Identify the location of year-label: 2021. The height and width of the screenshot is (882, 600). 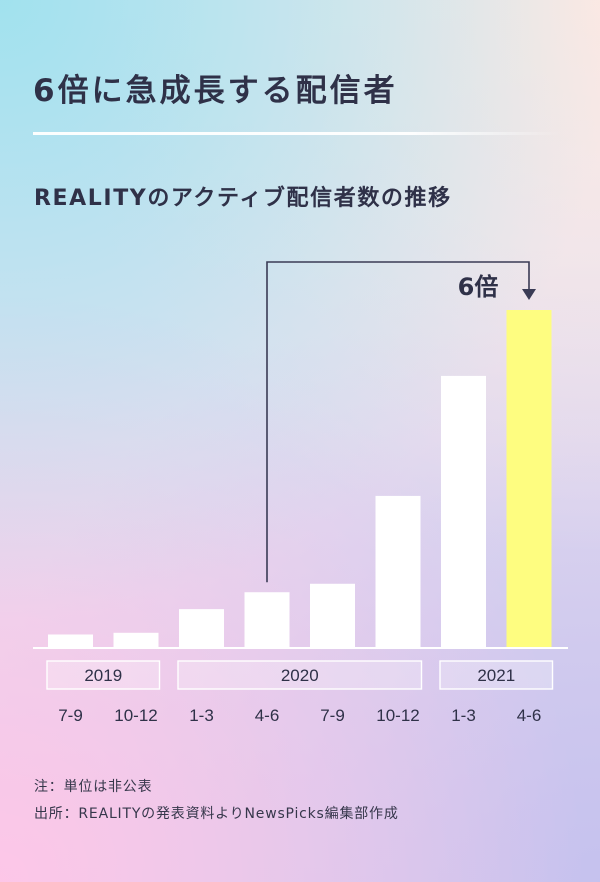
(496, 675).